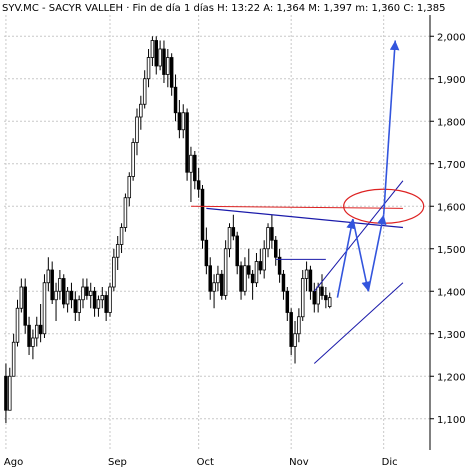 The height and width of the screenshot is (473, 474). I want to click on channel-lower-line, so click(358, 323).